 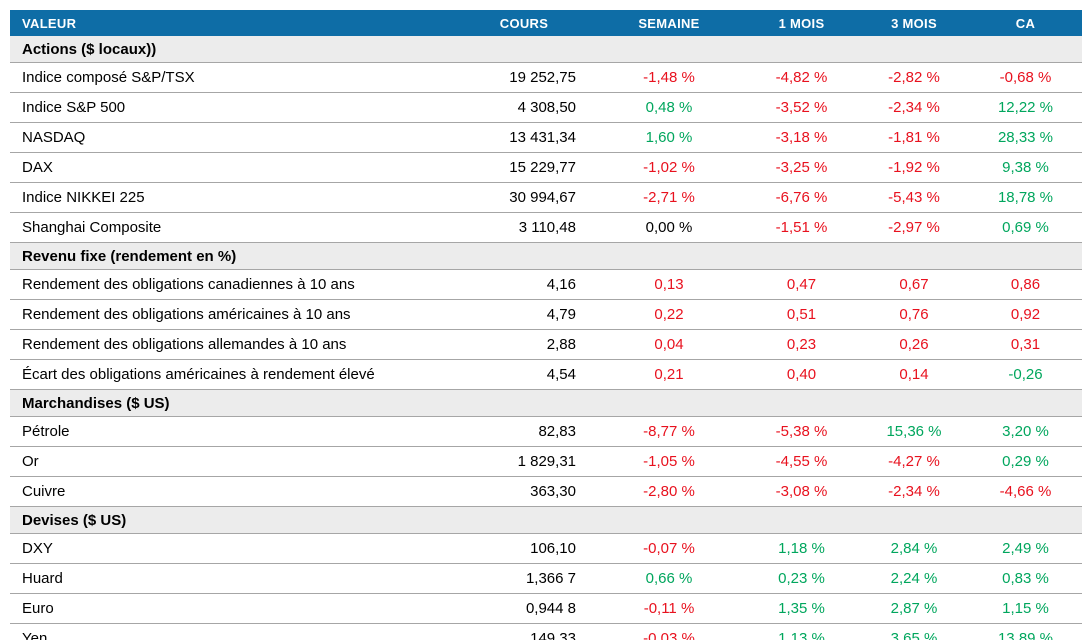 I want to click on cours-value: 149,33, so click(x=553, y=635).